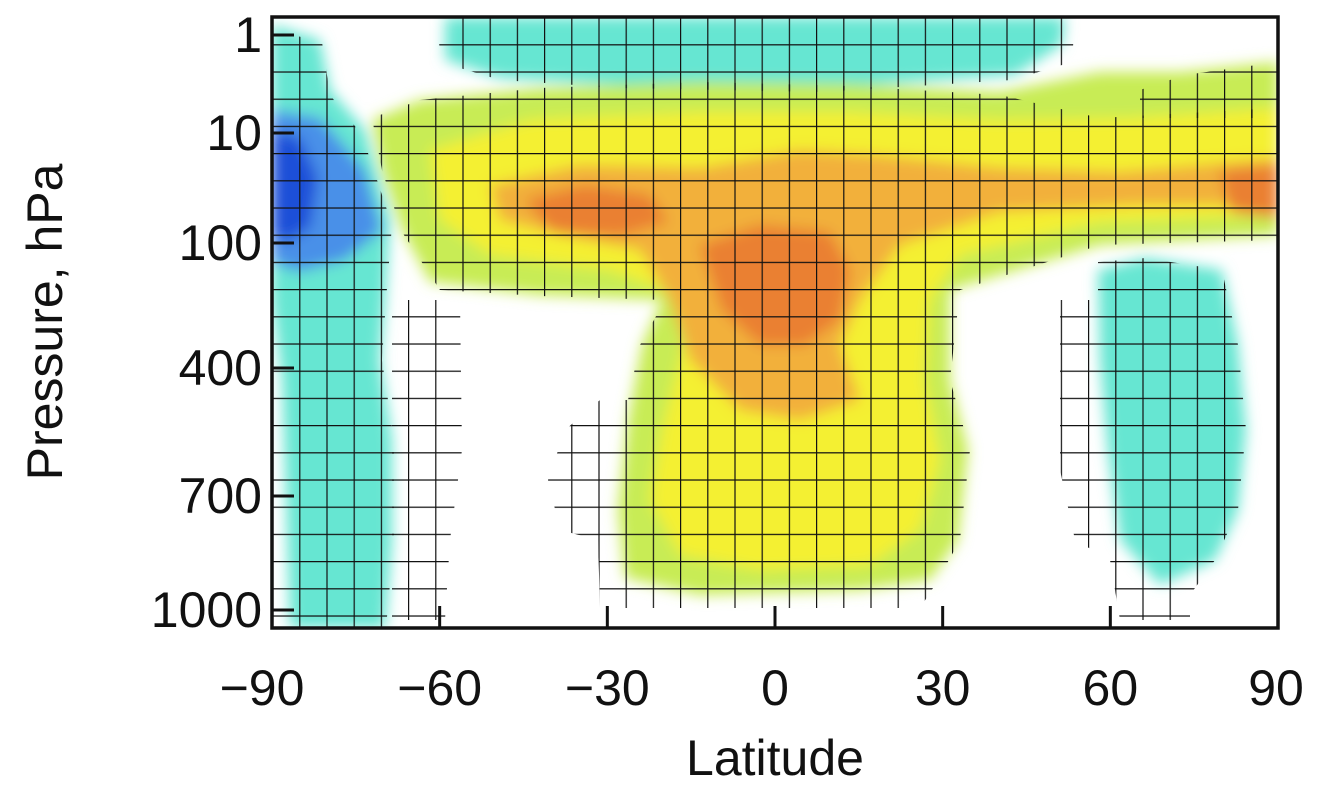  What do you see at coordinates (248, 35) in the screenshot?
I see `y-tick-label: 1` at bounding box center [248, 35].